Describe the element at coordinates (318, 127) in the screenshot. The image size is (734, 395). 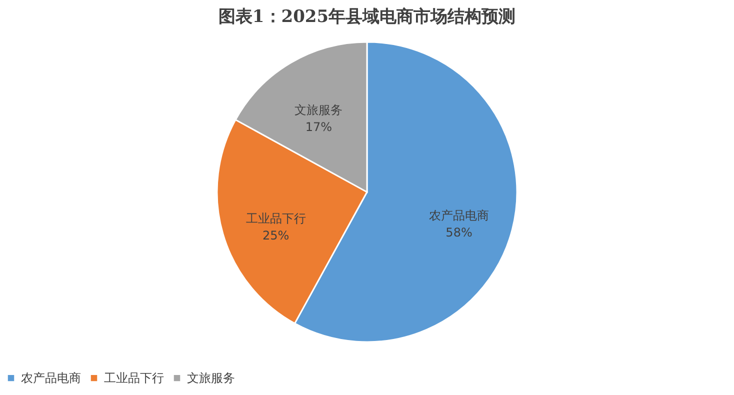
I see `data-label: 17%` at that location.